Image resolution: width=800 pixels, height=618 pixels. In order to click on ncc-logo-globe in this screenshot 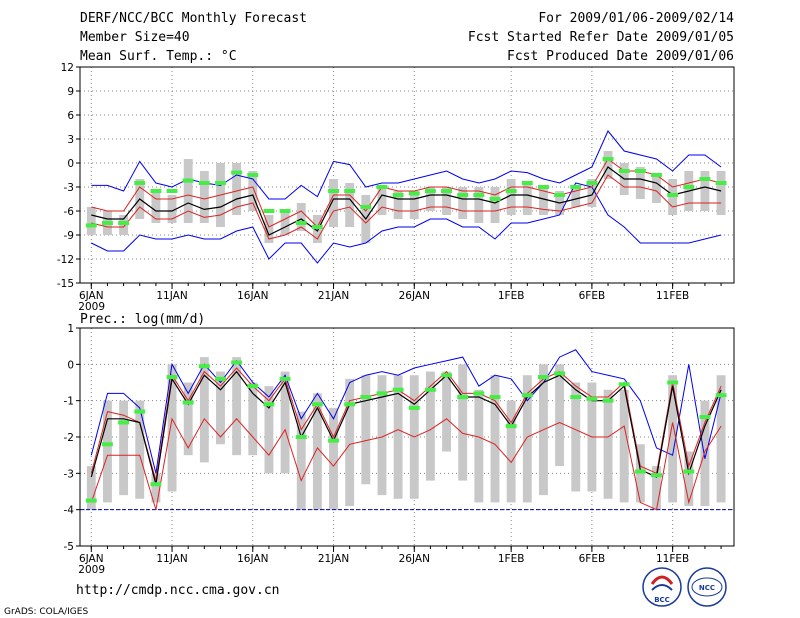, I will do `click(707, 587)`.